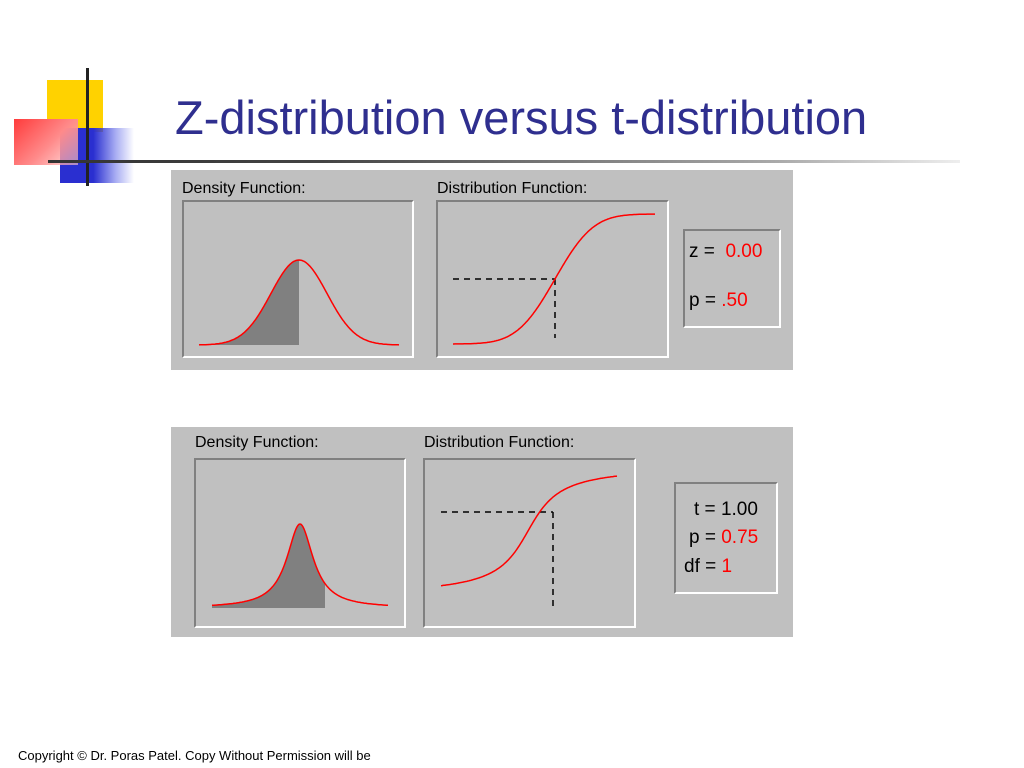 This screenshot has width=1024, height=768. I want to click on t-df-readout: df = 1, so click(708, 567).